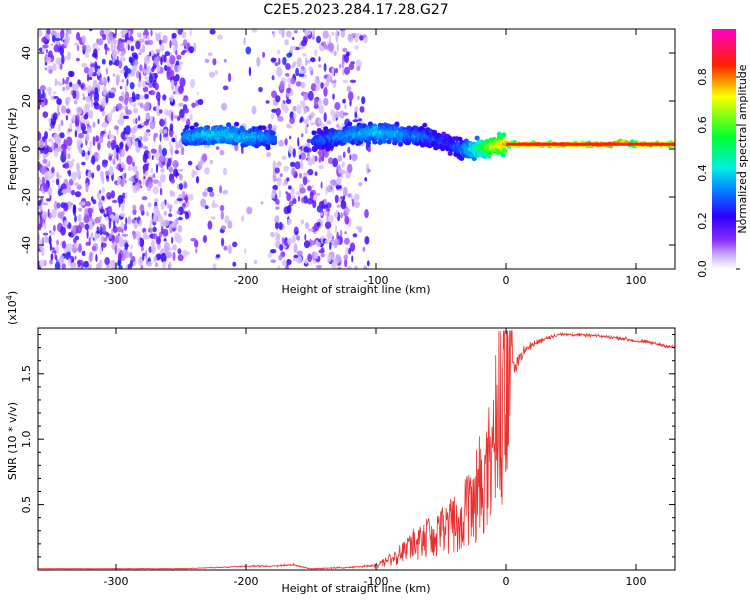  I want to click on spectrogram-y-tick-label: -20, so click(26, 197).